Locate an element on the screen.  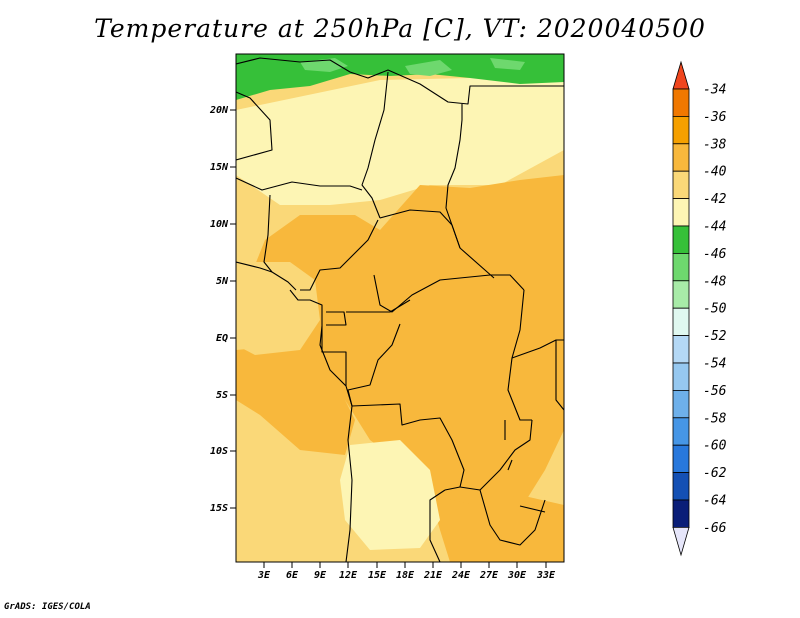
lat-label: 15S is located at coordinates (219, 508).